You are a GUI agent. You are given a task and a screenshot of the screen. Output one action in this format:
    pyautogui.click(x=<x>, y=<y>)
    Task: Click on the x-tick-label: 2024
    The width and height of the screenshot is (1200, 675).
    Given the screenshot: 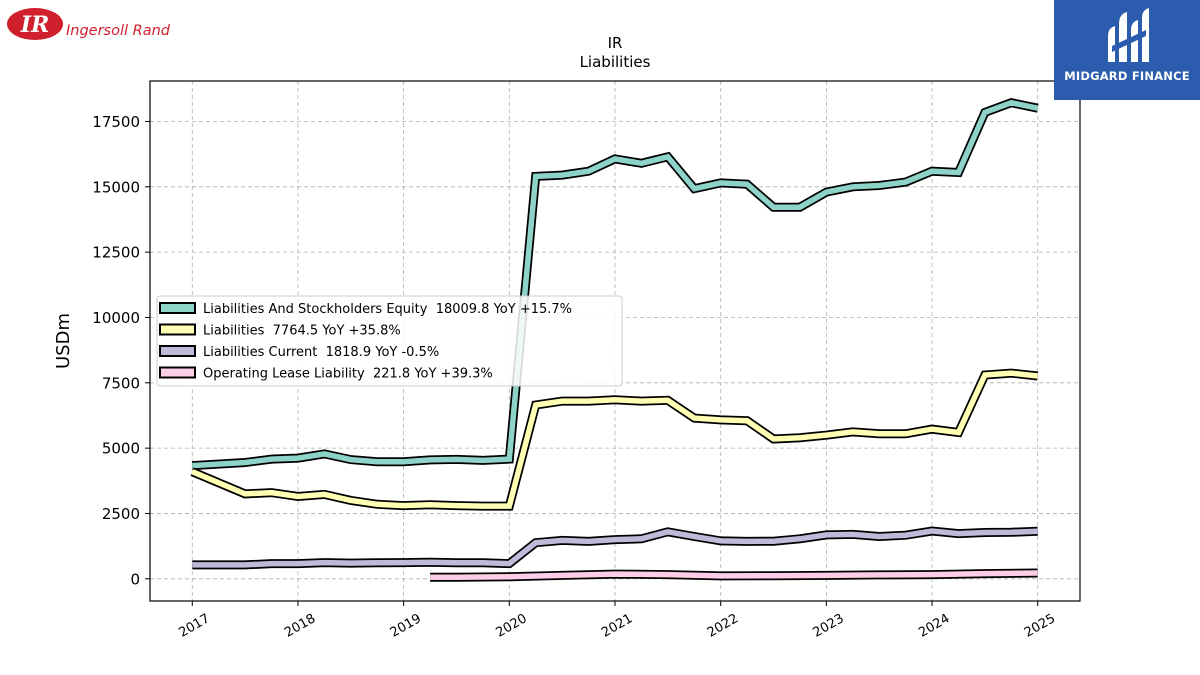 What is the action you would take?
    pyautogui.click(x=934, y=626)
    